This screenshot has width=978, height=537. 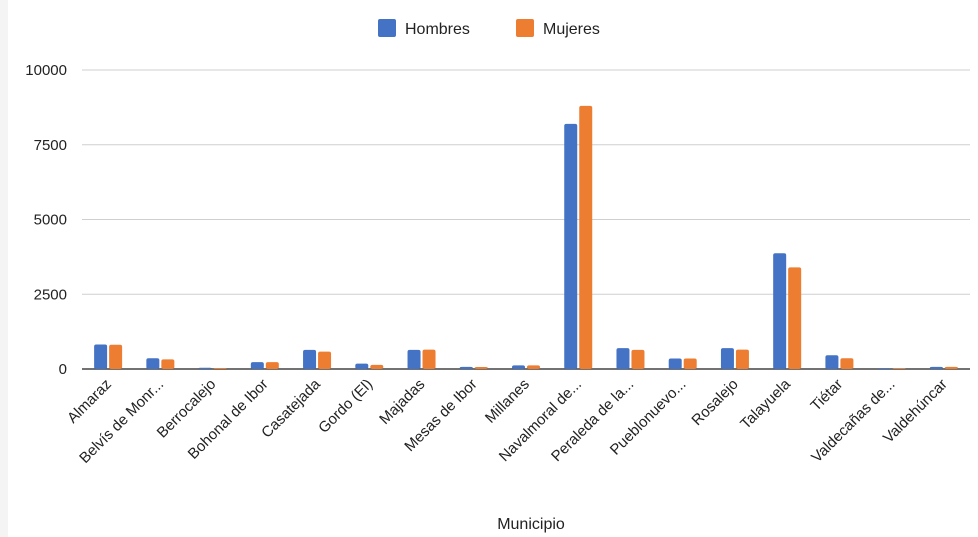 What do you see at coordinates (765, 403) in the screenshot?
I see `x-tick-label: Talayuela` at bounding box center [765, 403].